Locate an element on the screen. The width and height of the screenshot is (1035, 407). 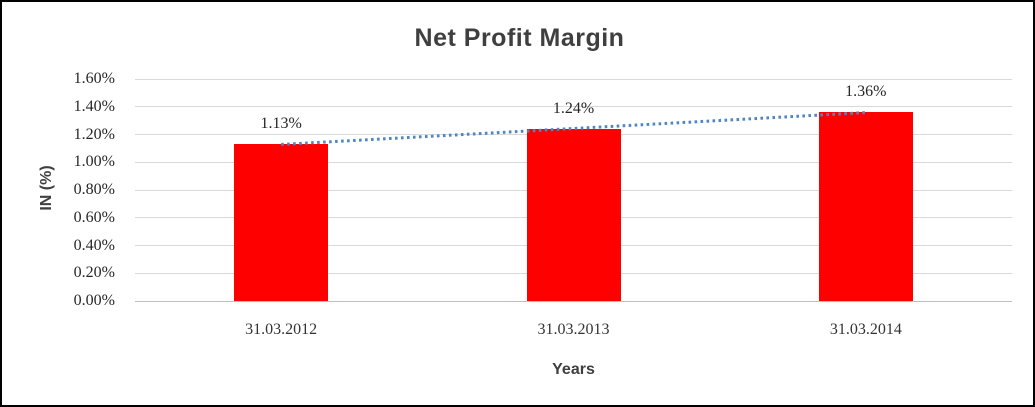
x-axis-title: Years is located at coordinates (573, 369).